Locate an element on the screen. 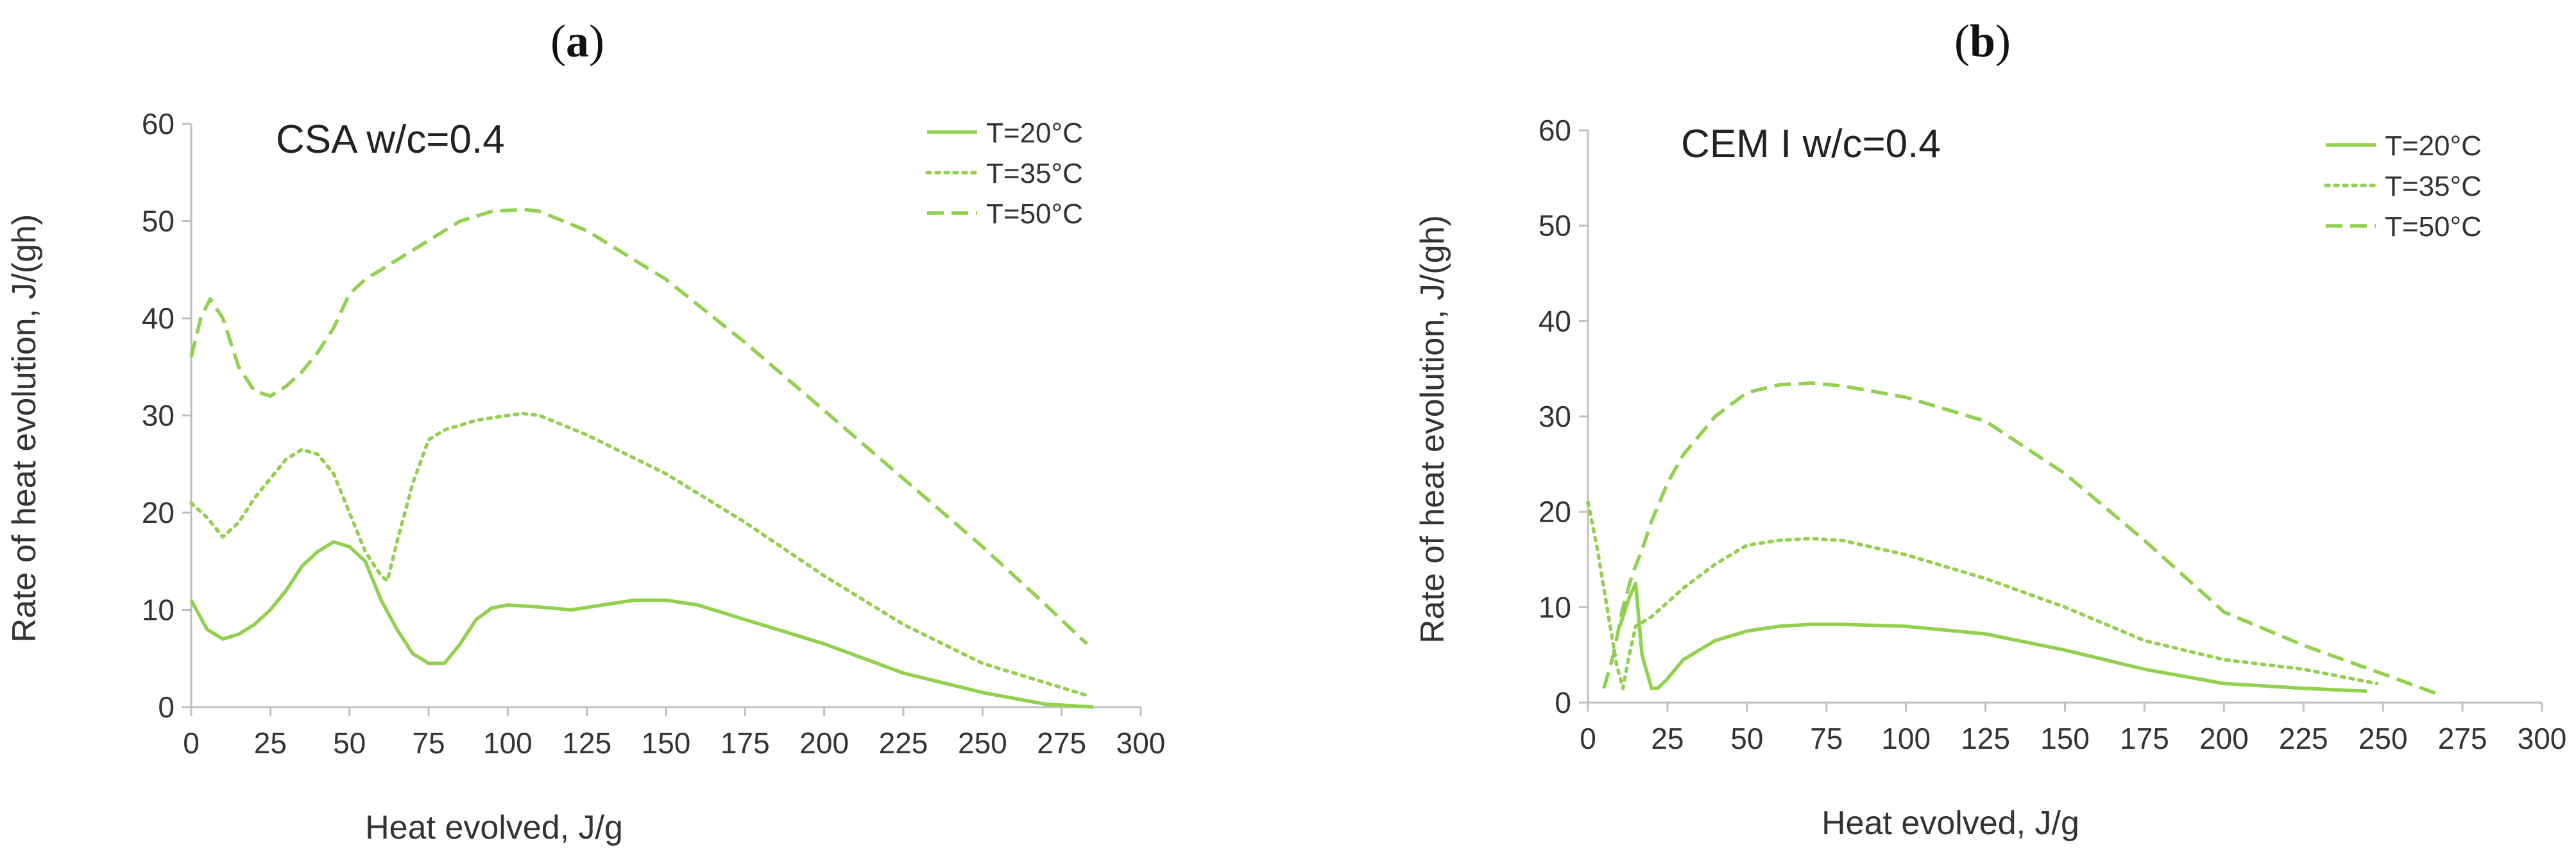  legend-label-a: T=20°C is located at coordinates (1034, 133).